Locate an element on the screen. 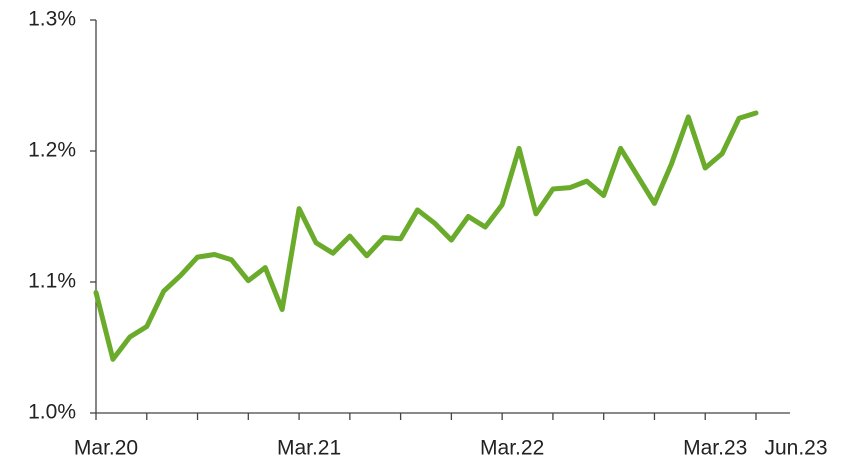 The height and width of the screenshot is (466, 868). x-tick-label: Mar.22 is located at coordinates (512, 448).